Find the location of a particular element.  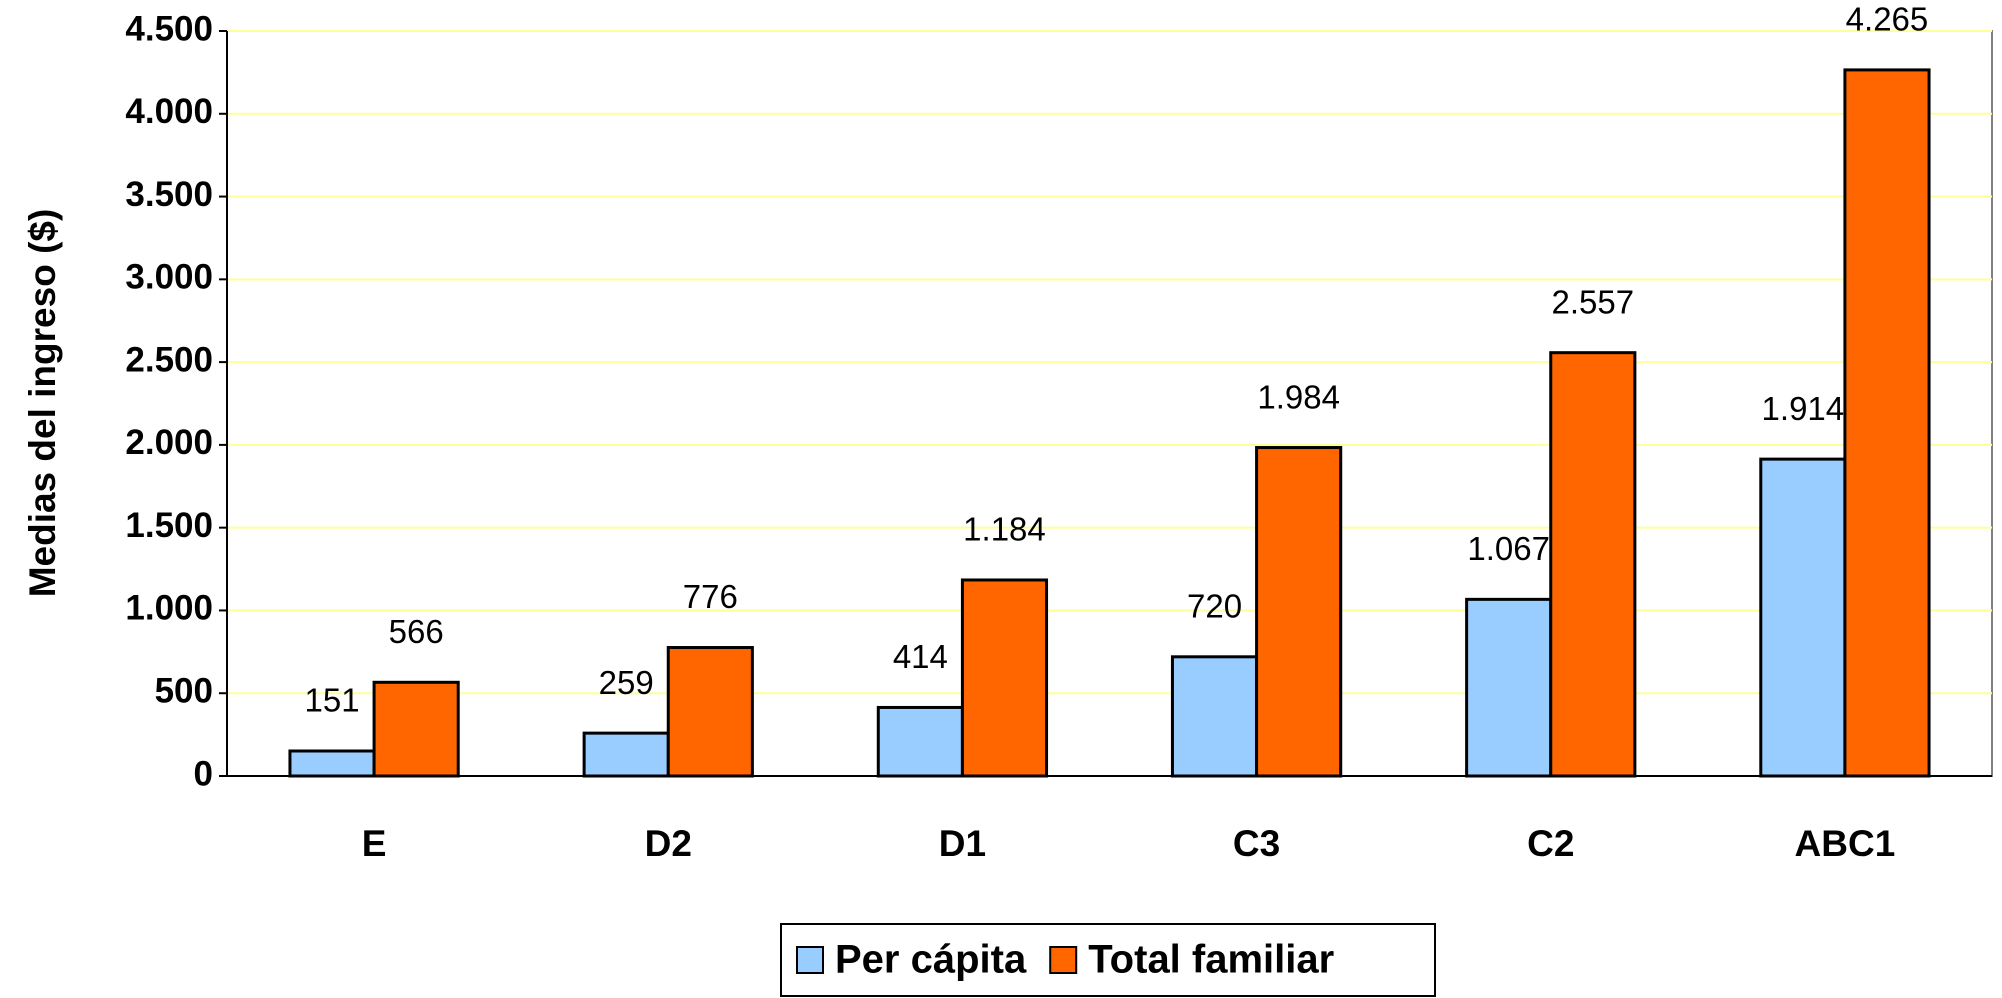

y-tick-label: 2.000 is located at coordinates (169, 442).